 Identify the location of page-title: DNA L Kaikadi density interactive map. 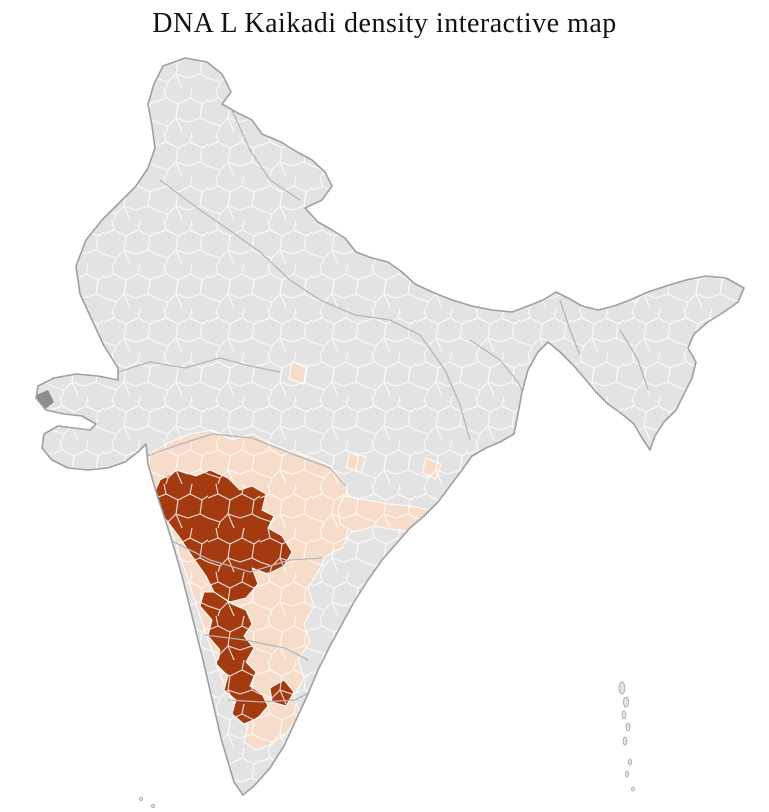
(384, 23).